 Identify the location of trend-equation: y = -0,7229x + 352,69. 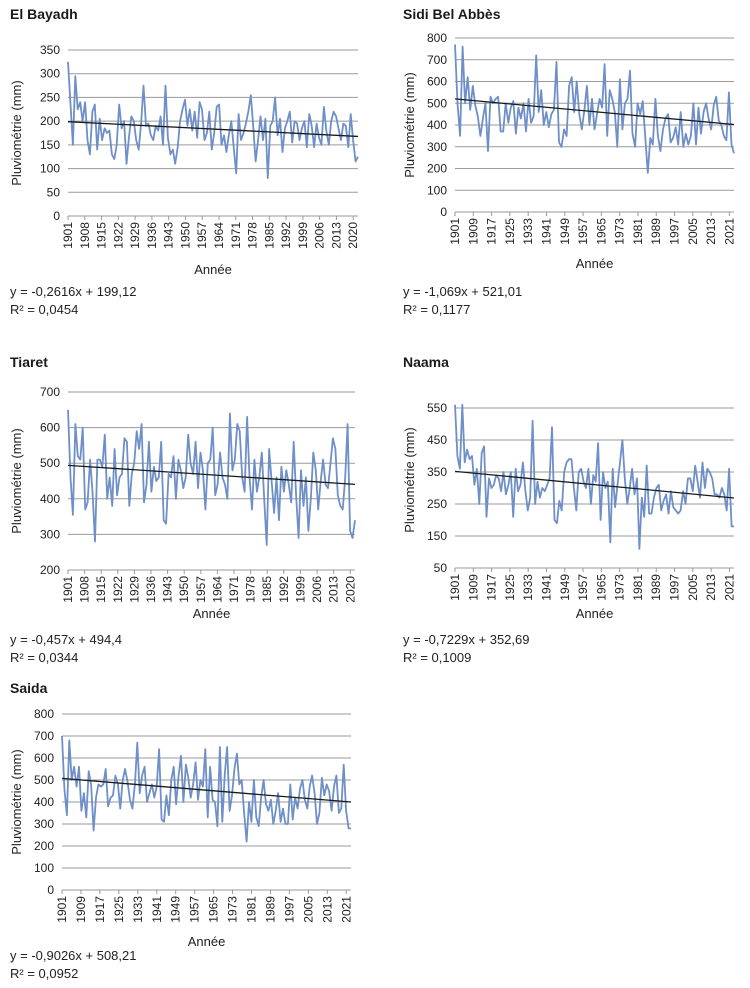
(466, 639).